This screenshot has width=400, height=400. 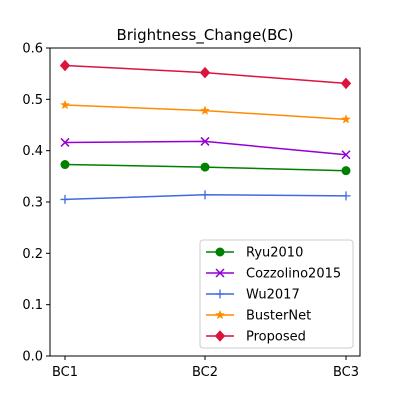 I want to click on legend-item: BusterNet, so click(x=258, y=316).